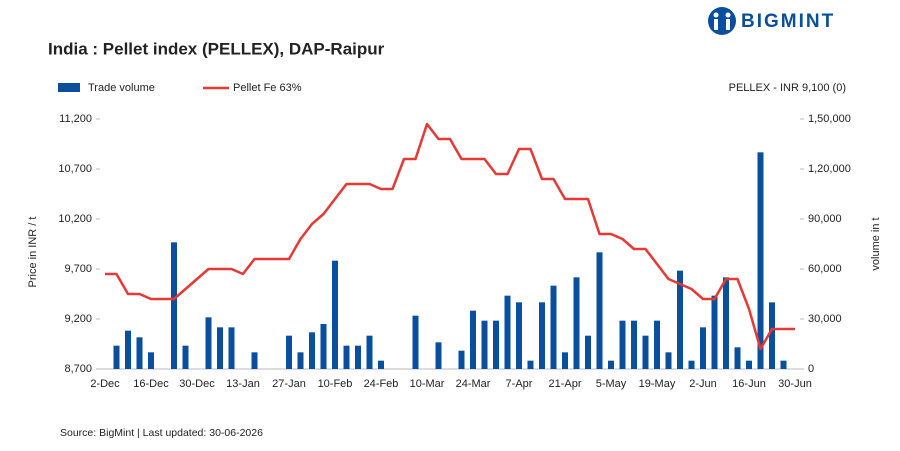  I want to click on logo: BIGMINT, so click(771, 21).